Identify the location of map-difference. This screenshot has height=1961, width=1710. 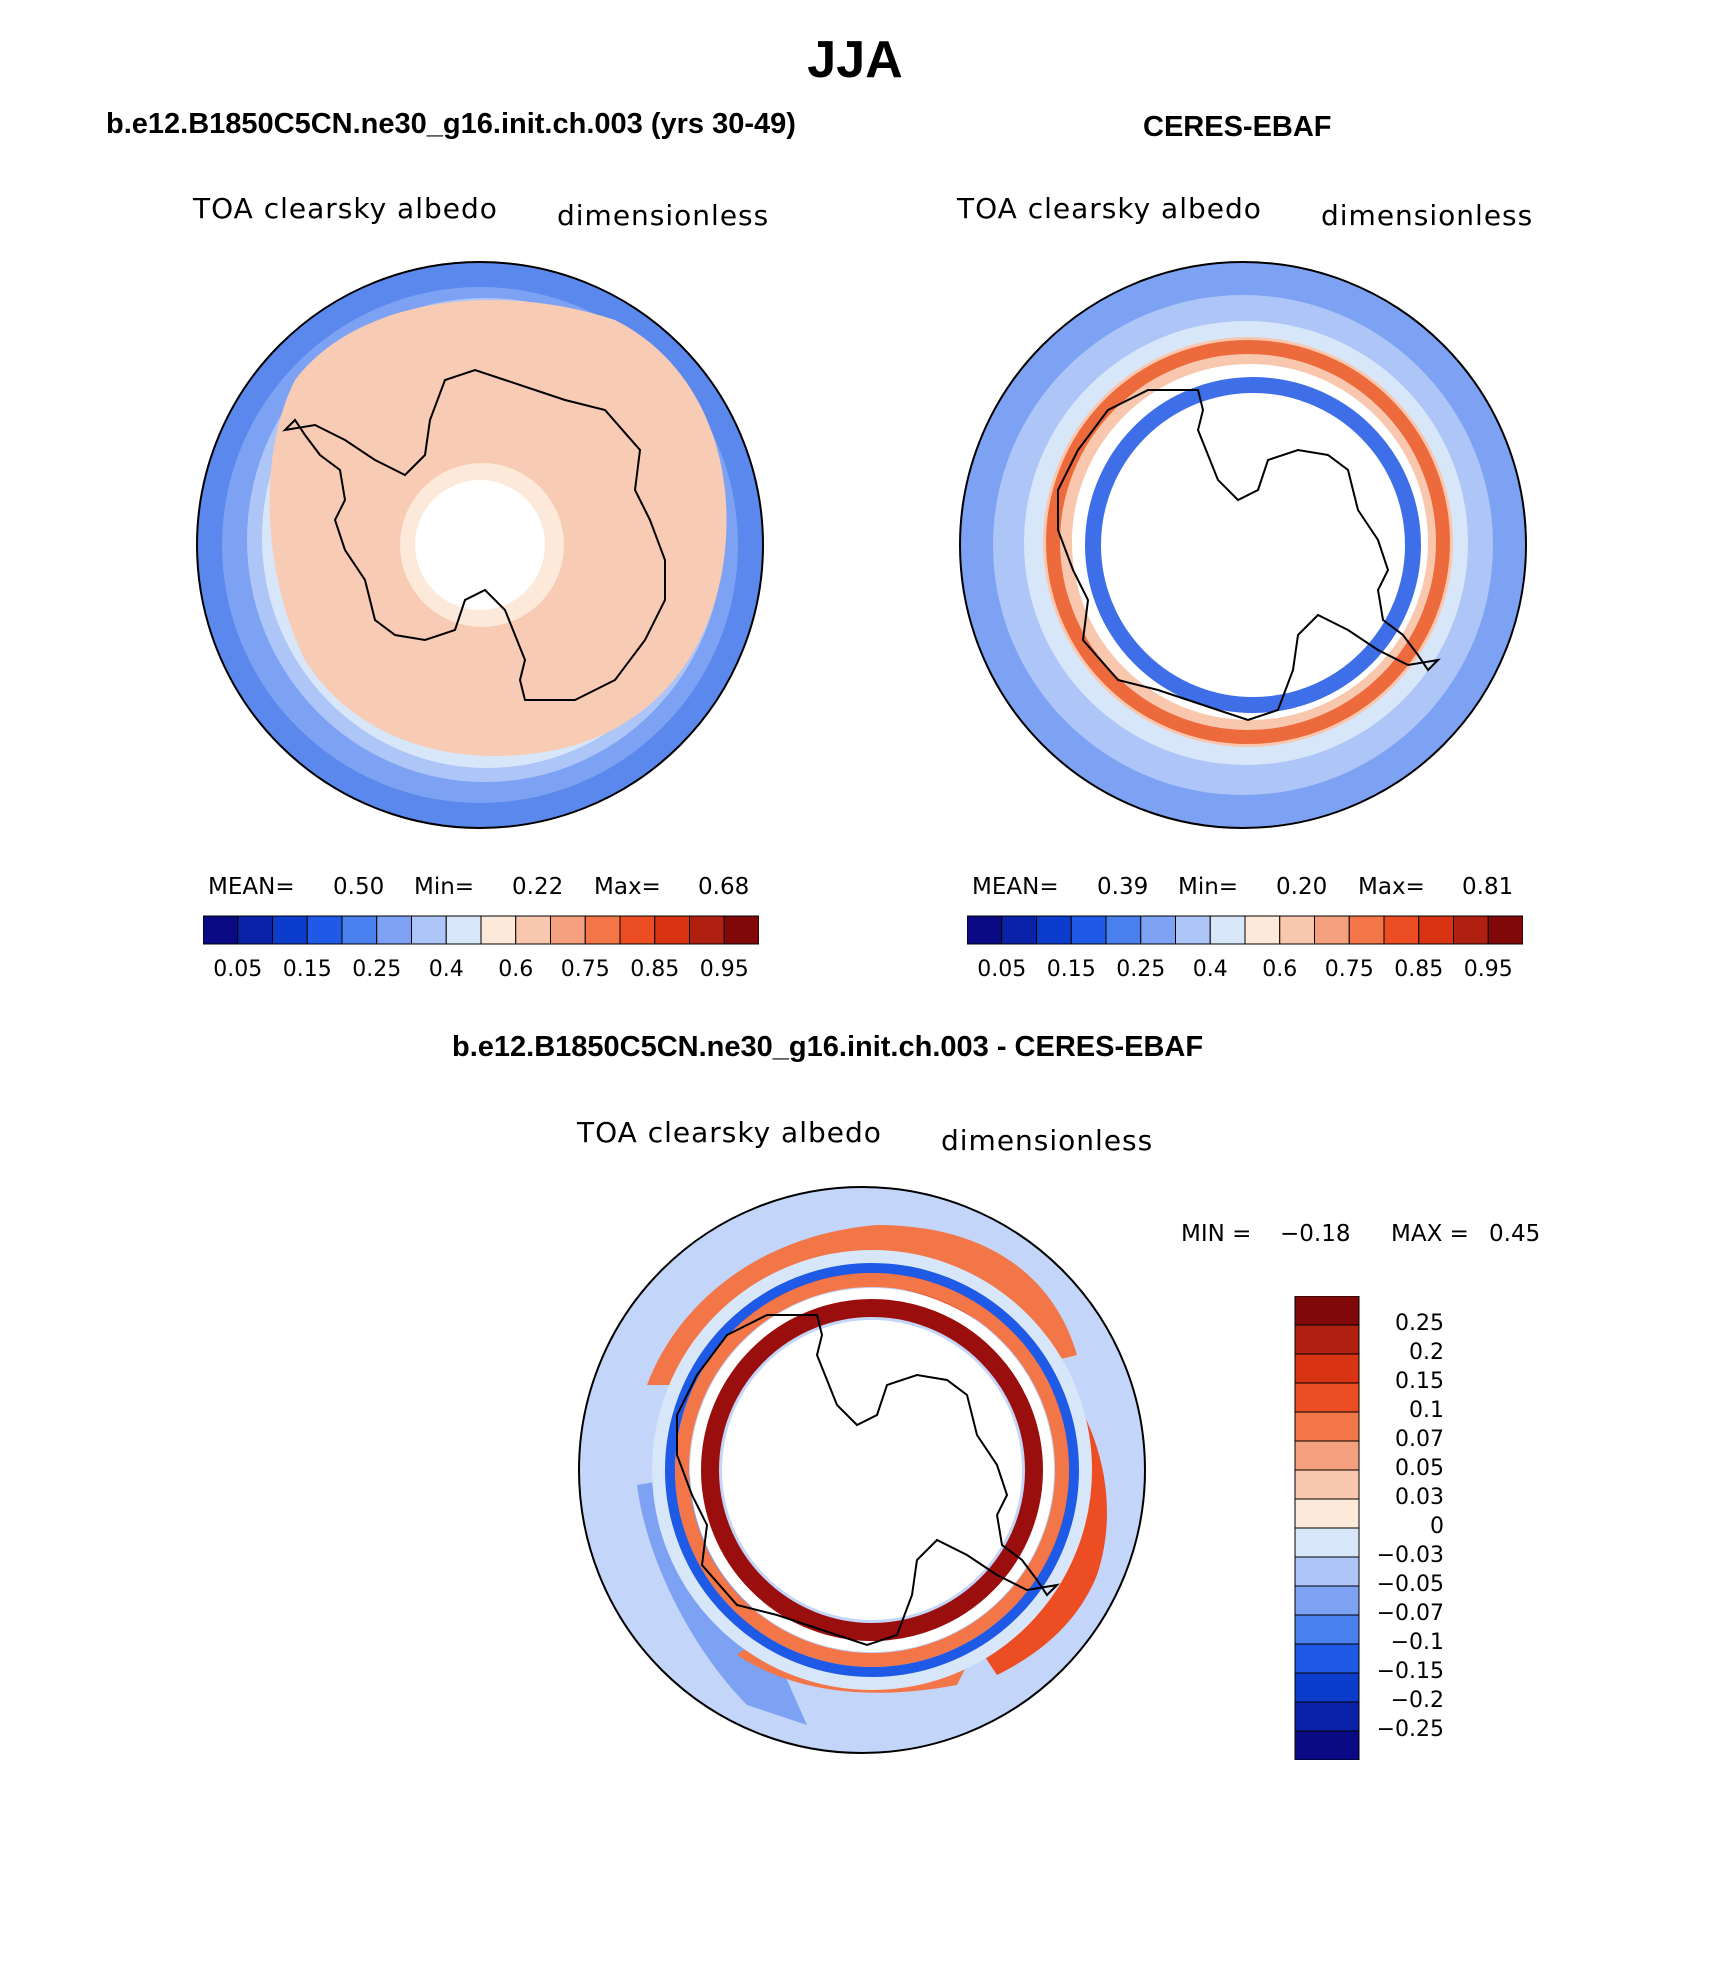
(862, 1470).